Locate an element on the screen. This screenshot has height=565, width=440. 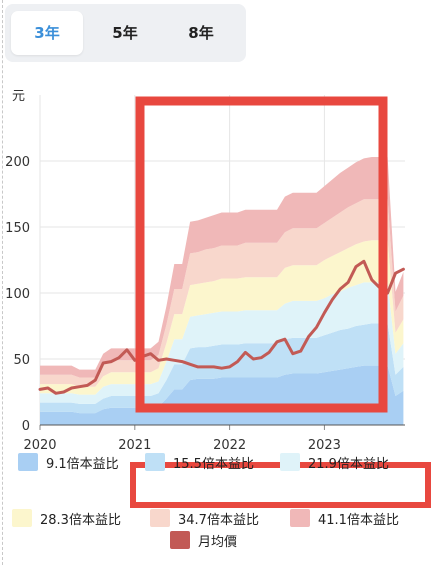
y-tick-label: 0 is located at coordinates (26, 426).